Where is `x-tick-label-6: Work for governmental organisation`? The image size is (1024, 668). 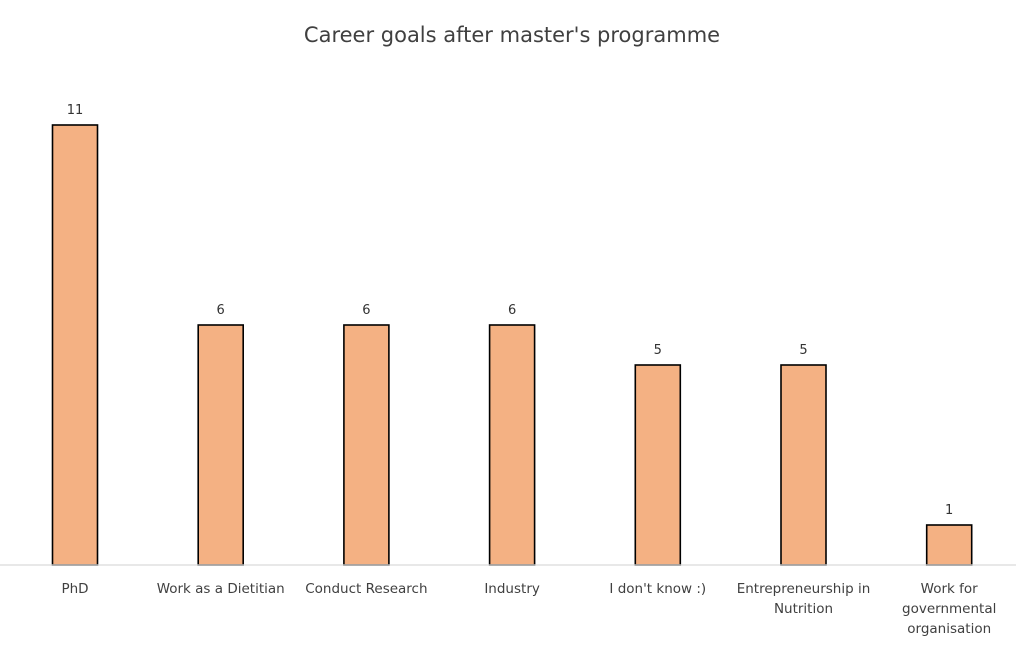 x-tick-label-6: Work for governmental organisation is located at coordinates (949, 609).